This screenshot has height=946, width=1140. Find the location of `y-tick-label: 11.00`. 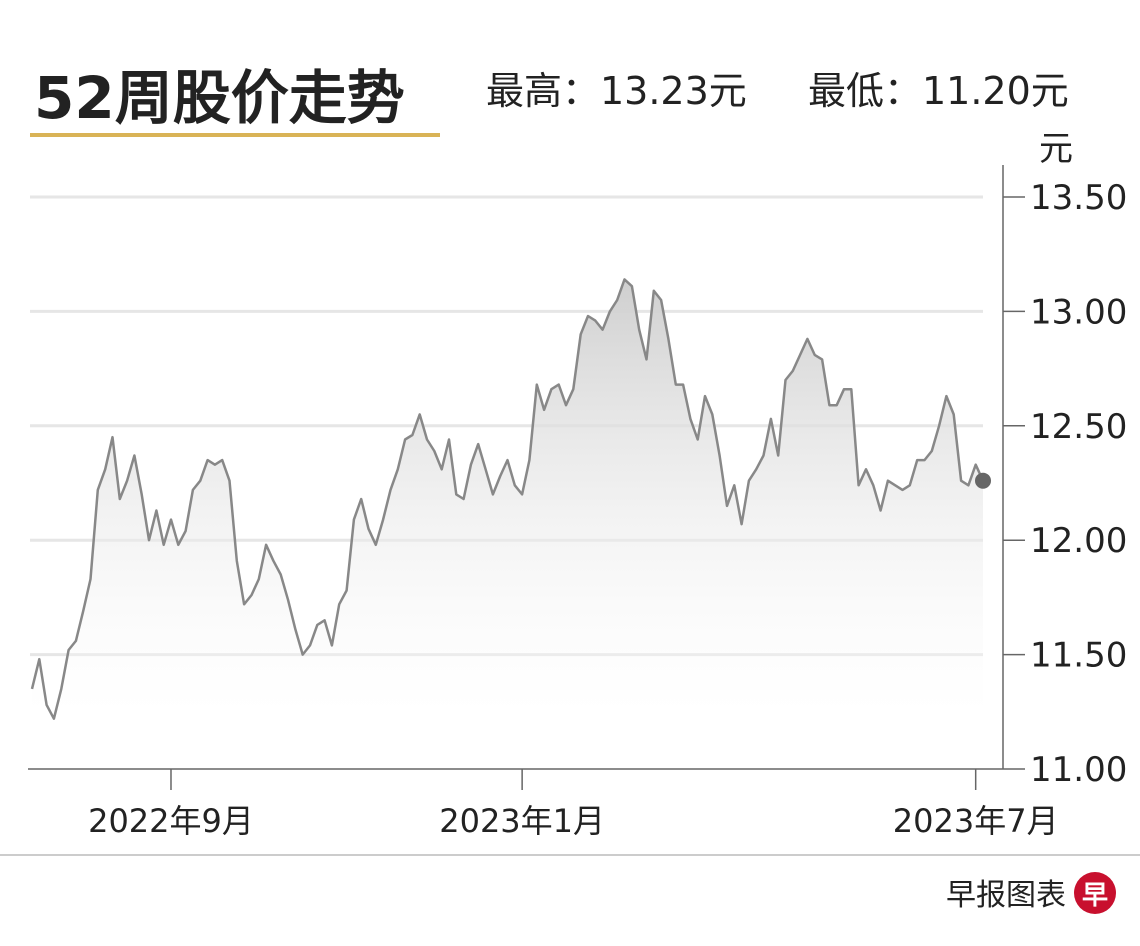

y-tick-label: 11.00 is located at coordinates (1078, 770).